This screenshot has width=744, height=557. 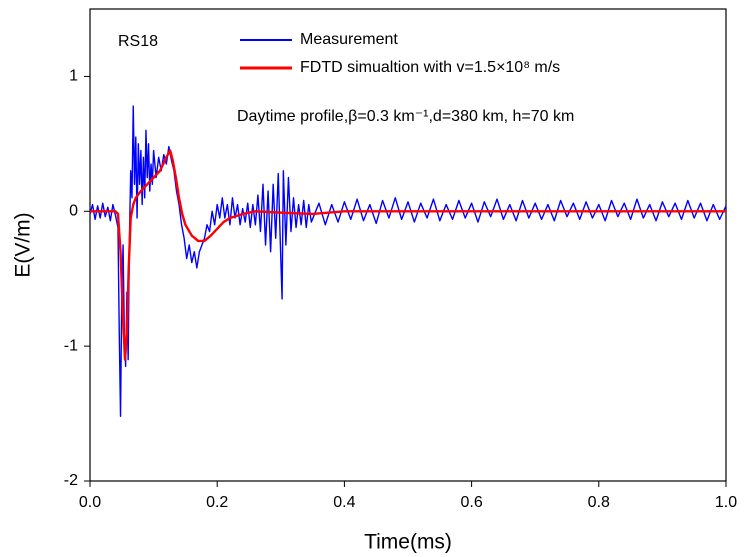 I want to click on annotation: RS18, so click(x=138, y=41).